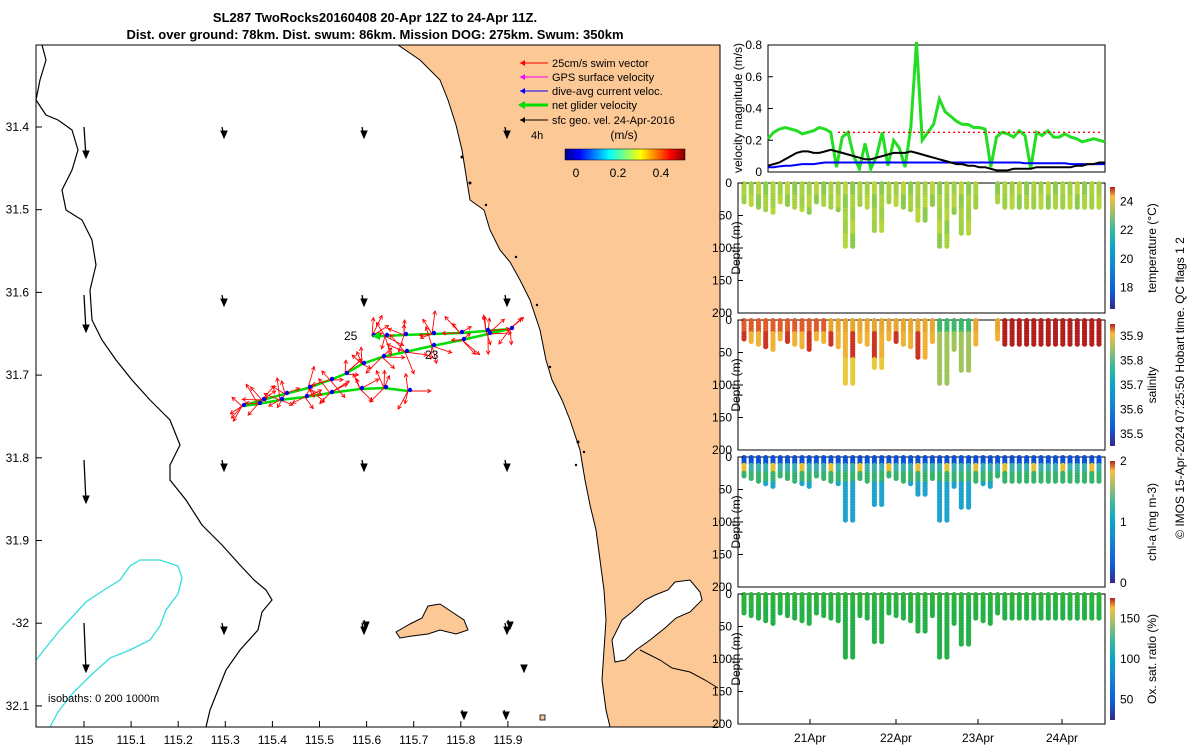 This screenshot has width=1200, height=755. Describe the element at coordinates (103, 699) in the screenshot. I see `isobaths-label: isobaths: 0 200 1000m` at that location.